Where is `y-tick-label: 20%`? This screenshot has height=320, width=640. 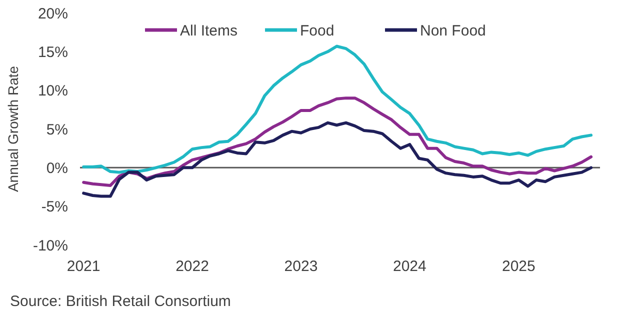
y-tick-label: 20% is located at coordinates (53, 13).